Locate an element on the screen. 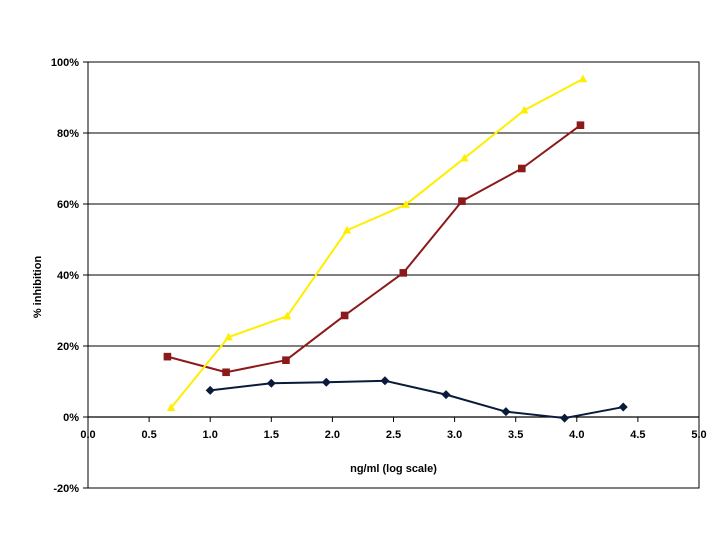 Image resolution: width=720 pixels, height=540 pixels. y-tick-label: 40% is located at coordinates (68, 276).